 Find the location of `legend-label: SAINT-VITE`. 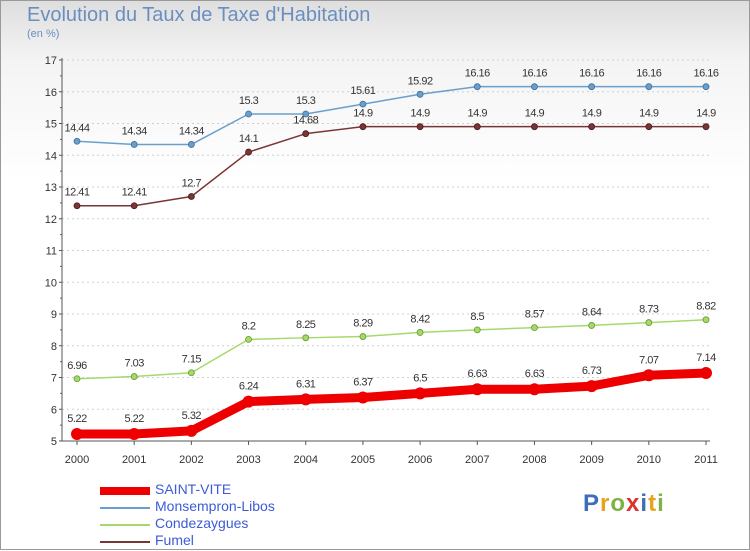

legend-label: SAINT-VITE is located at coordinates (193, 489).